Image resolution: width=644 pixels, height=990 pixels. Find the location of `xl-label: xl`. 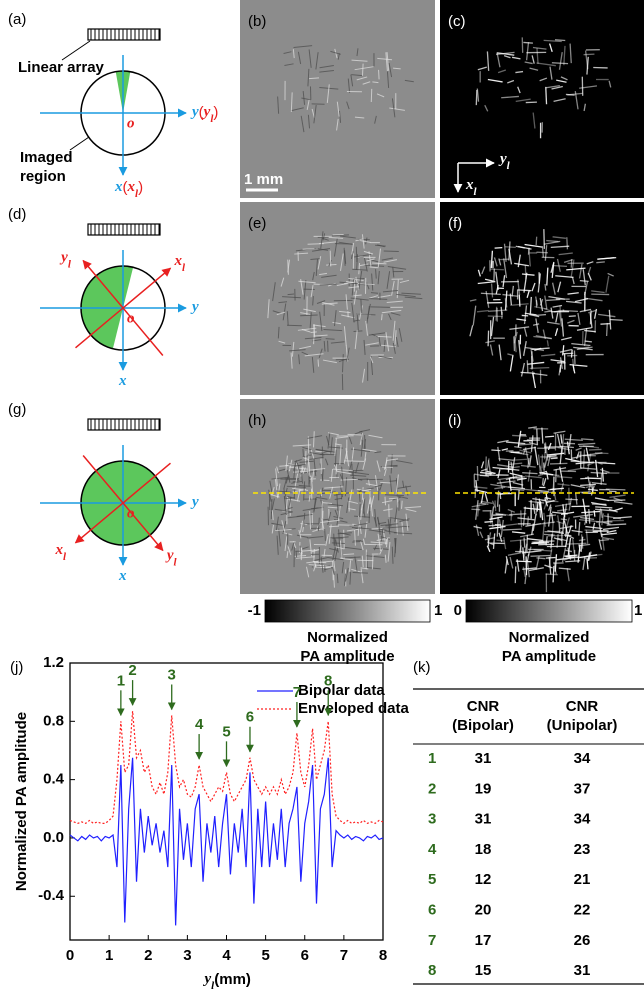

xl-label: xl is located at coordinates (179, 264).